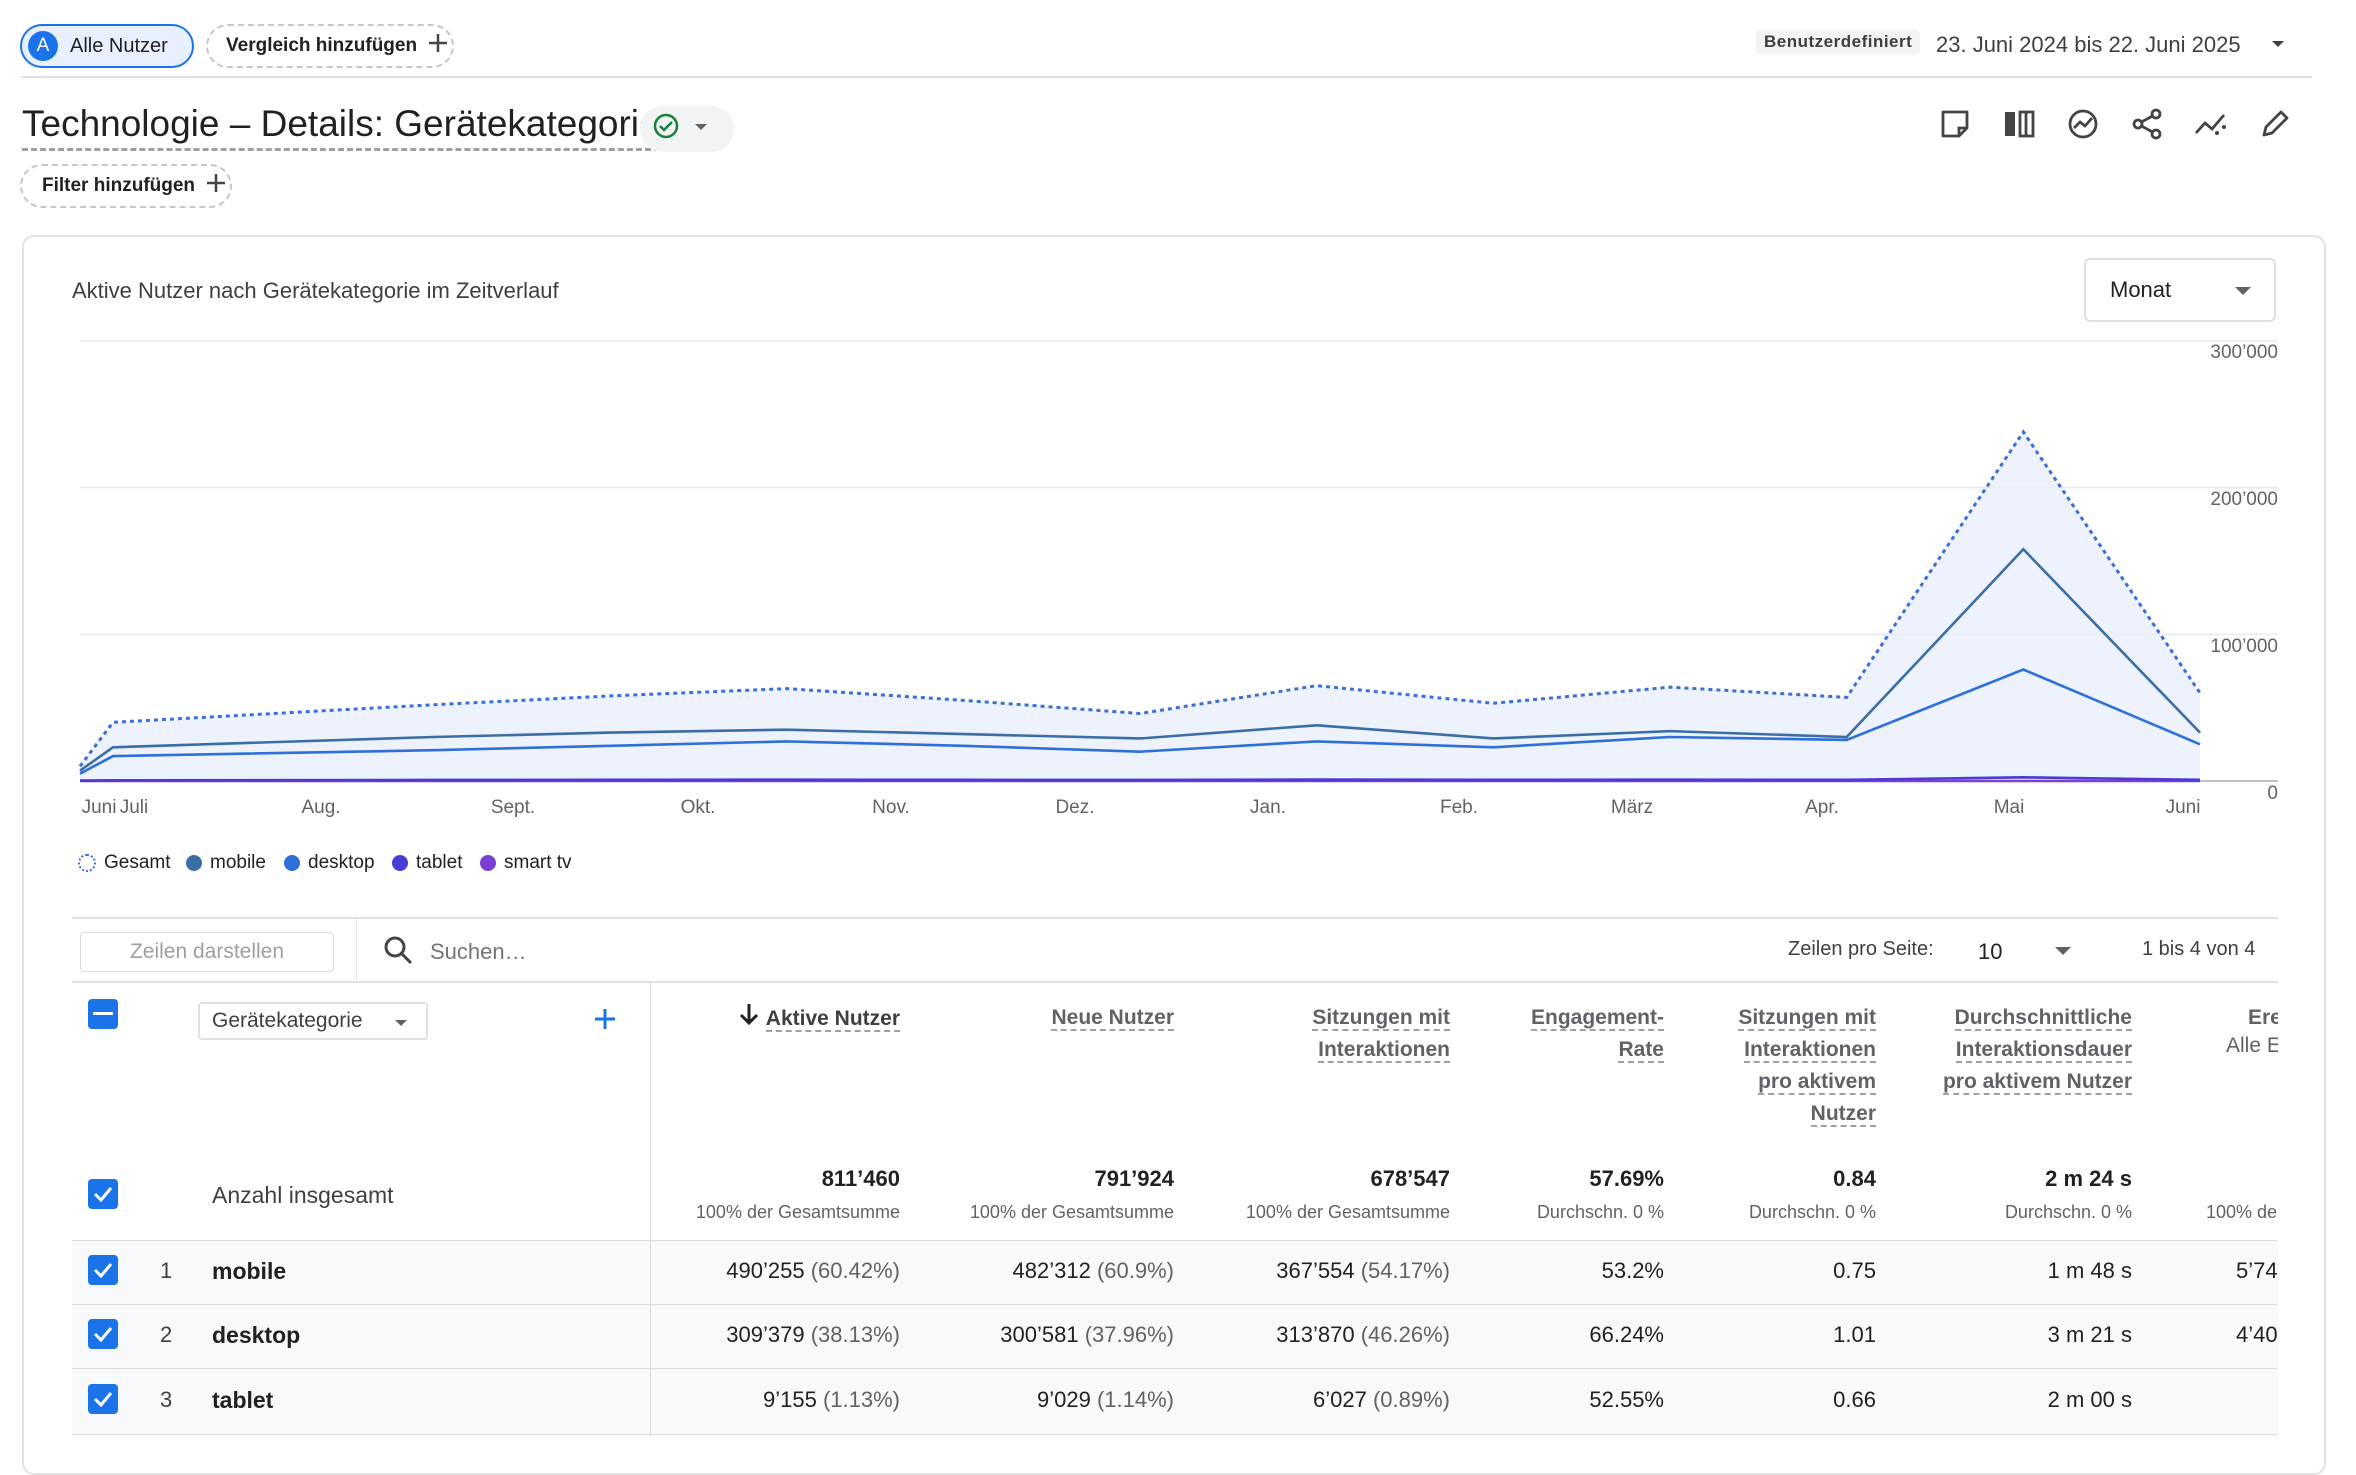  Describe the element at coordinates (2275, 124) in the screenshot. I see `edit-icon` at that location.